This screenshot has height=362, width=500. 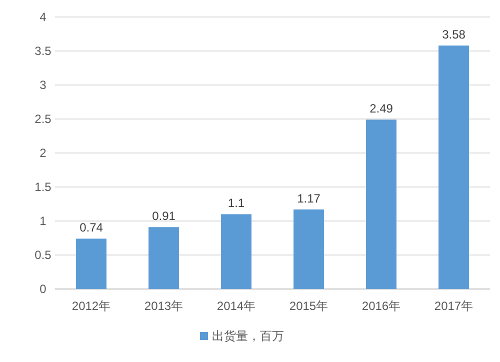 I want to click on y-tick-label: 3.5, so click(x=43, y=51).